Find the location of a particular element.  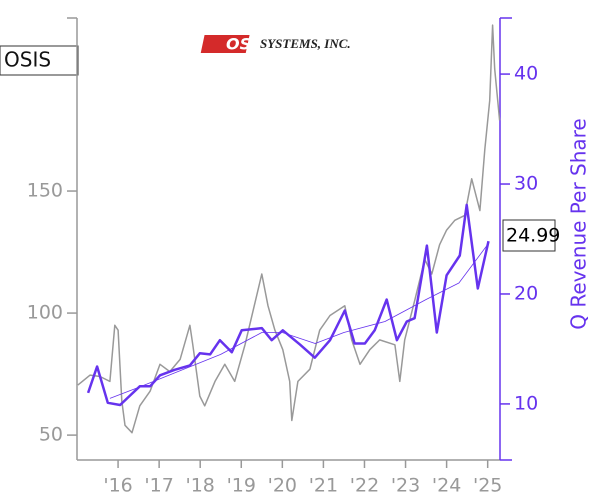

y-tick-label: 150 is located at coordinates (45, 191).